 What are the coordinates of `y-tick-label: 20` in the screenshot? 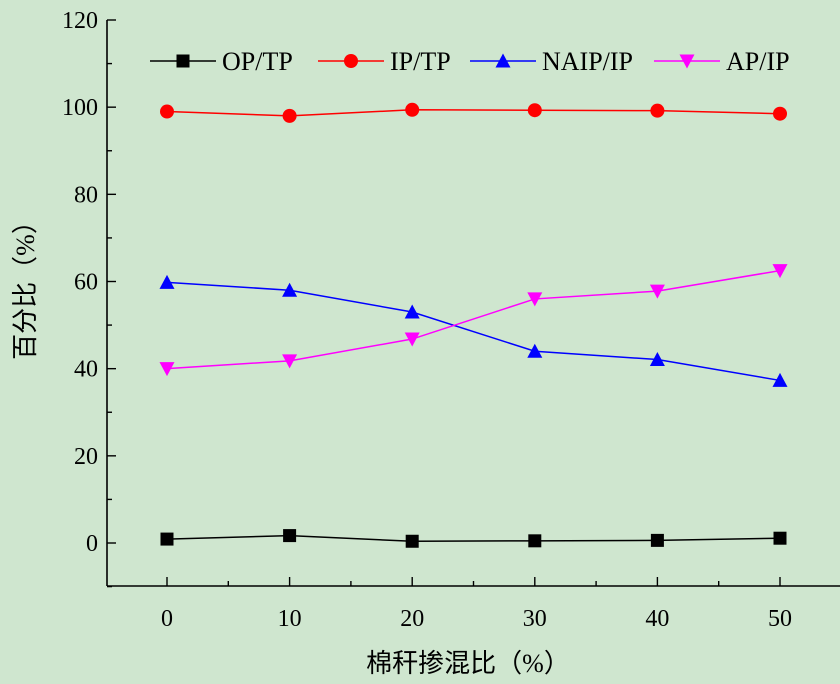 It's located at (86, 457).